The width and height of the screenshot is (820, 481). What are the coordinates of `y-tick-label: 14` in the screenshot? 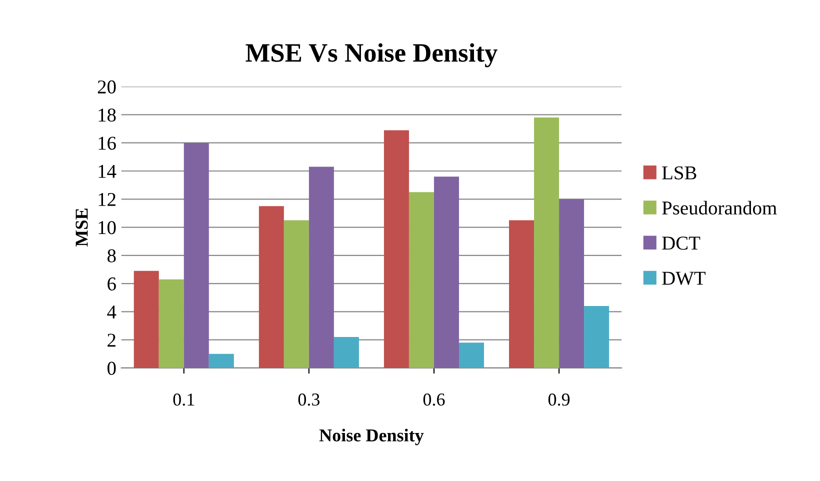 It's located at (107, 171).